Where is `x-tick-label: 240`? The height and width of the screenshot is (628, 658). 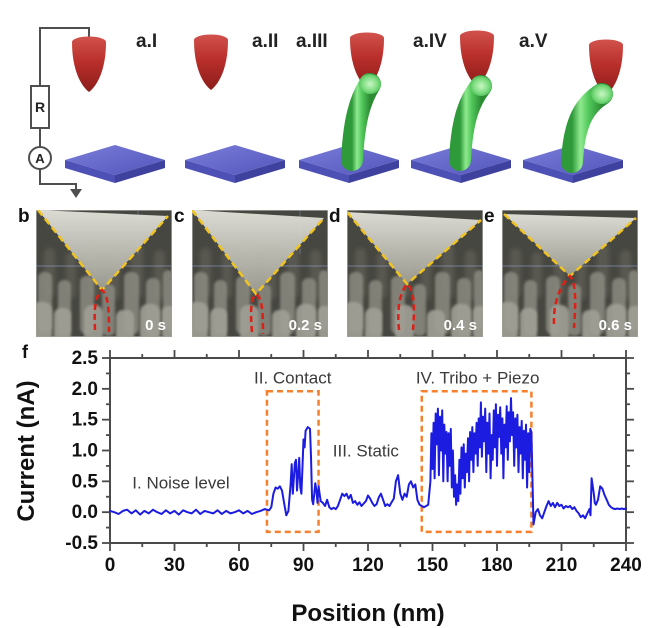
x-tick-label: 240 is located at coordinates (626, 565).